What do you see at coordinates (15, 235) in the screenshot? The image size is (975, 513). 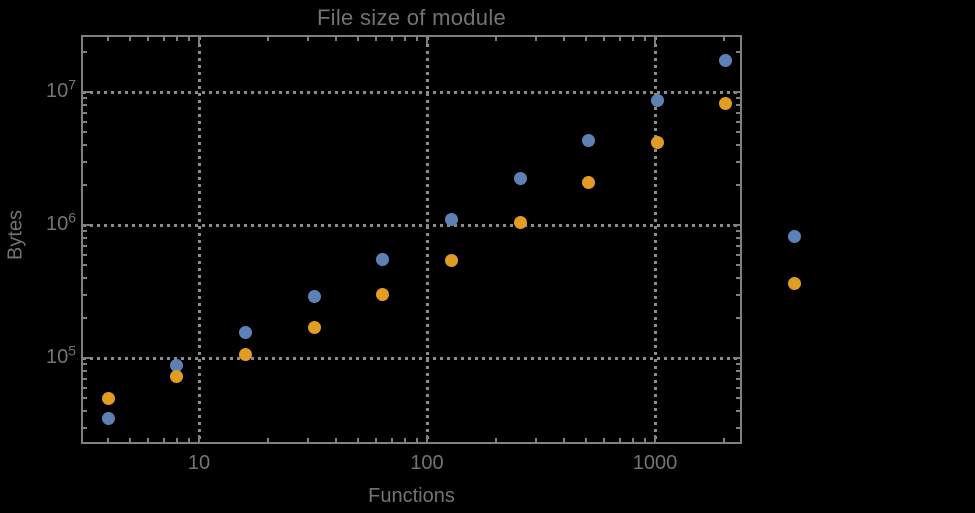 I see `y-axis-label: Bytes` at bounding box center [15, 235].